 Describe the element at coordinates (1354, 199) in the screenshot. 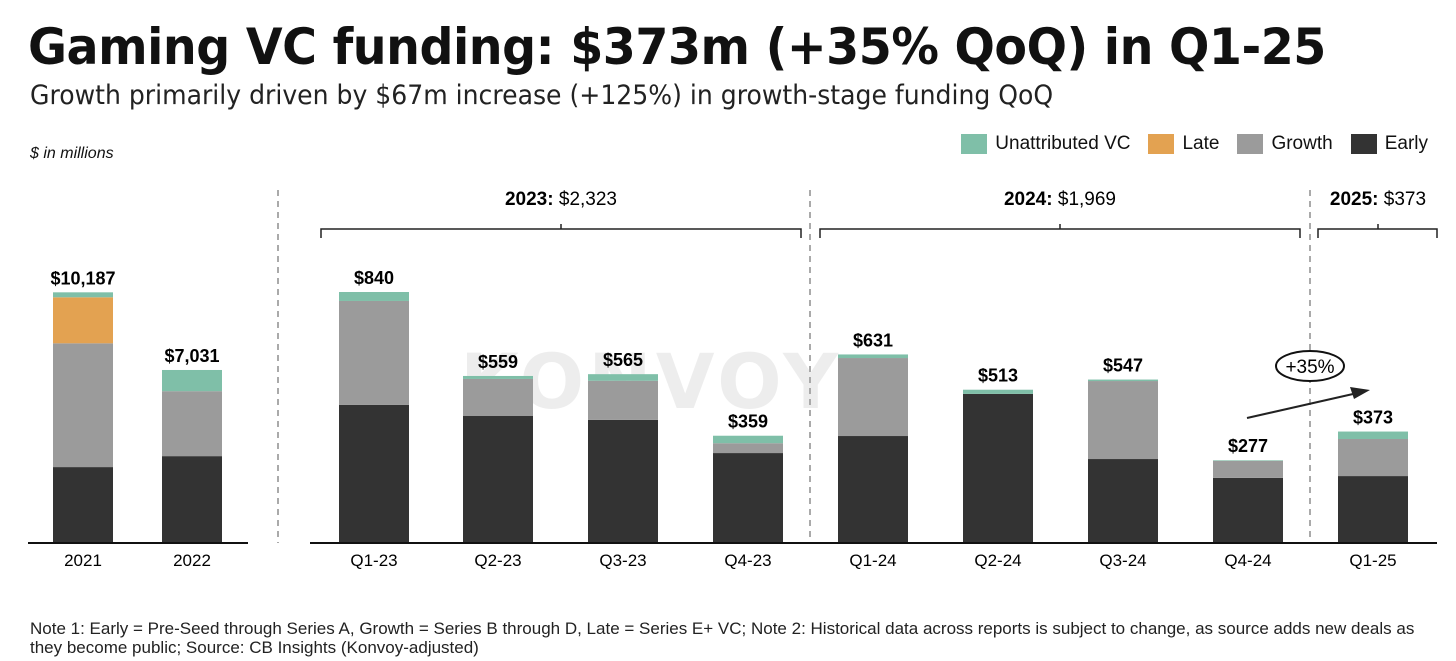

I see `year-label: 2025:` at that location.